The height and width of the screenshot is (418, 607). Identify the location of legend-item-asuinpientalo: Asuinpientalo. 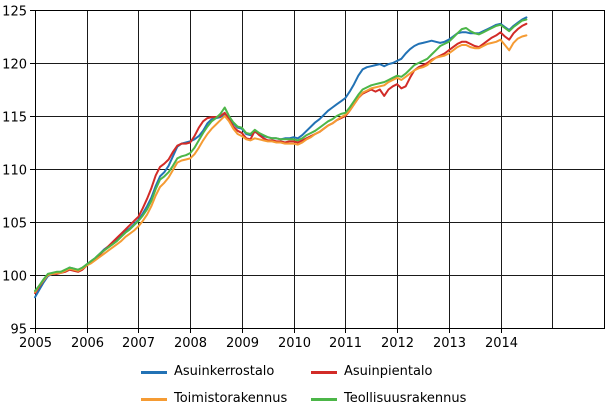
(411, 372).